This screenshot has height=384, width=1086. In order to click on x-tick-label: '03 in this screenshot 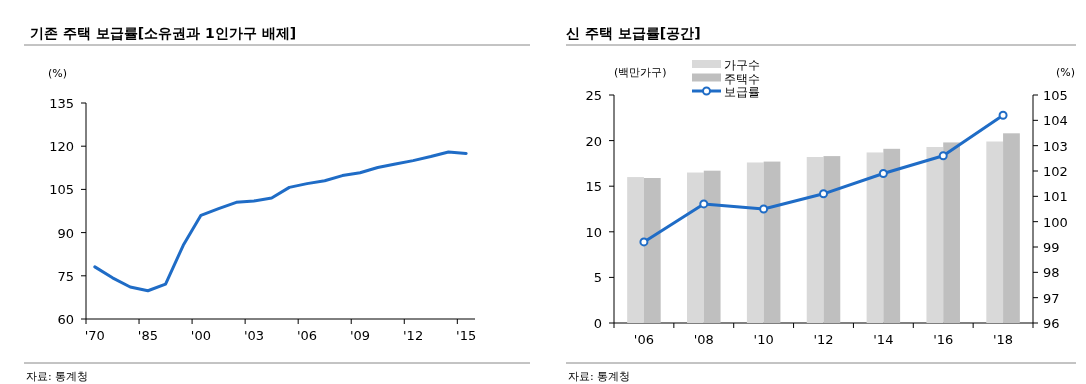, I will do `click(254, 335)`.